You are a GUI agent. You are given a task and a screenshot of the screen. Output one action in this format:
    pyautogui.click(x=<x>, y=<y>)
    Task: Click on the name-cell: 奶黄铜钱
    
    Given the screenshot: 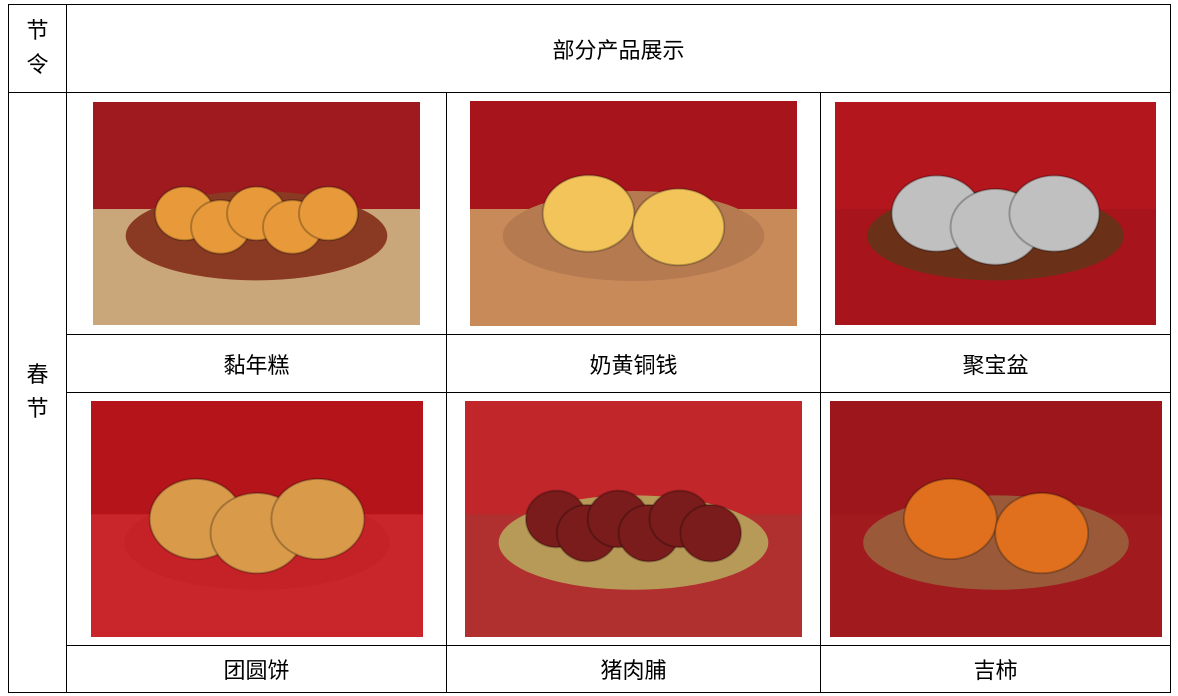 What is the action you would take?
    pyautogui.click(x=633, y=363)
    